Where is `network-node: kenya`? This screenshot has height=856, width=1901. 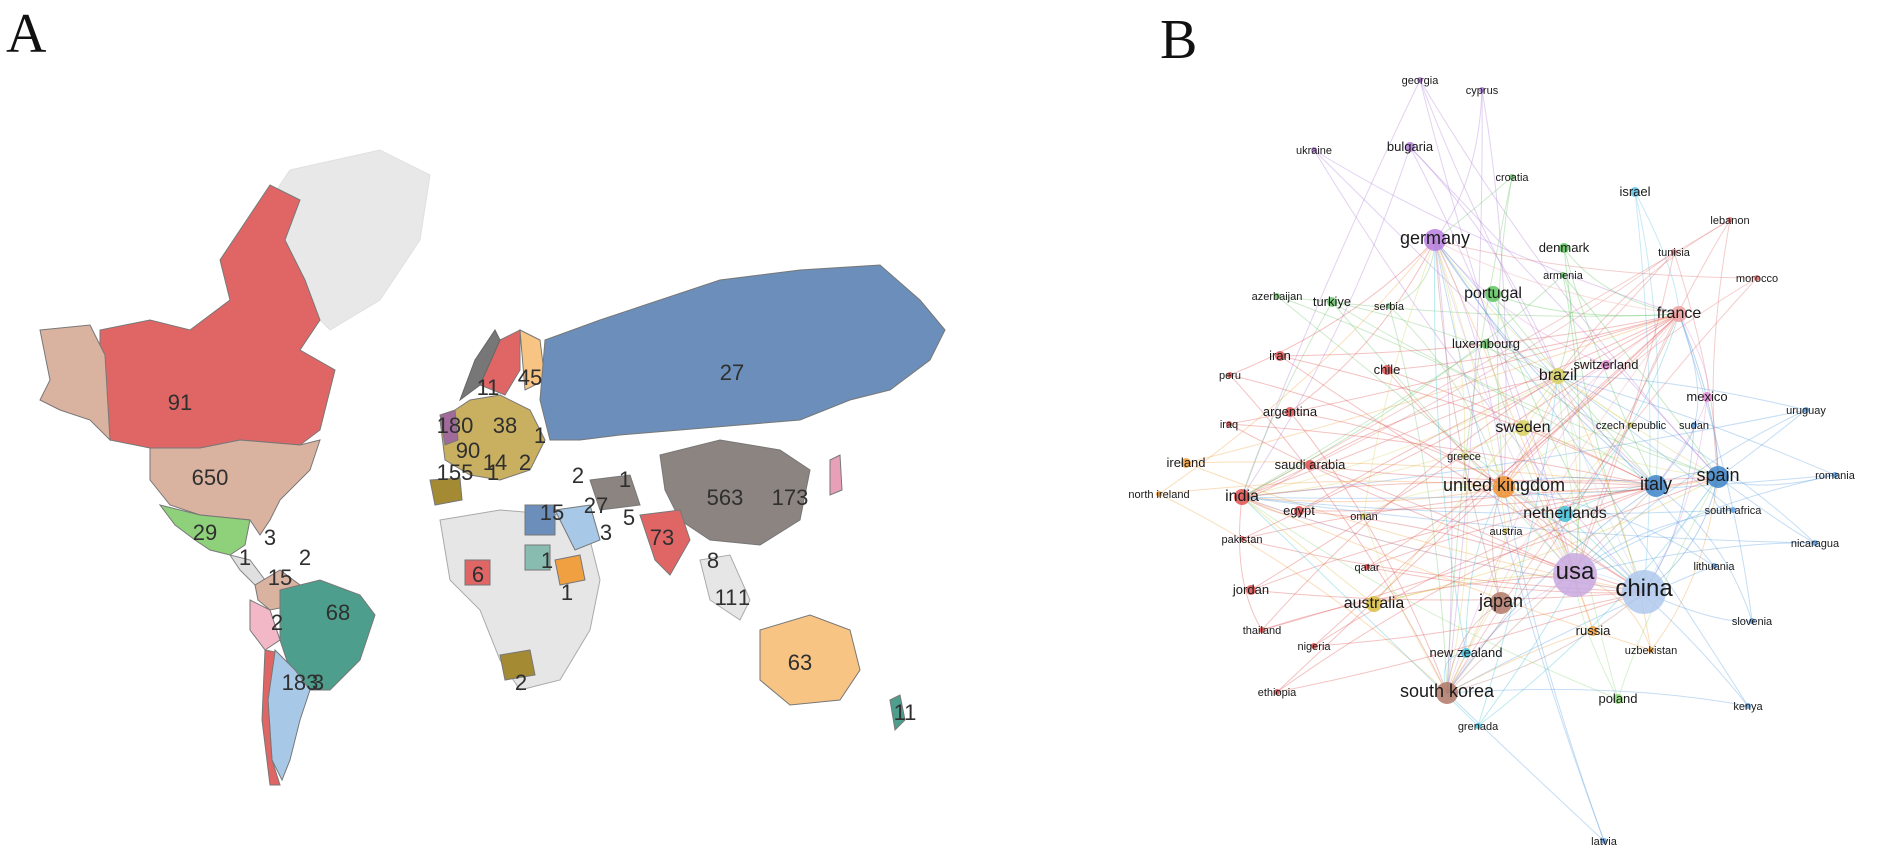 network-node: kenya is located at coordinates (1748, 707).